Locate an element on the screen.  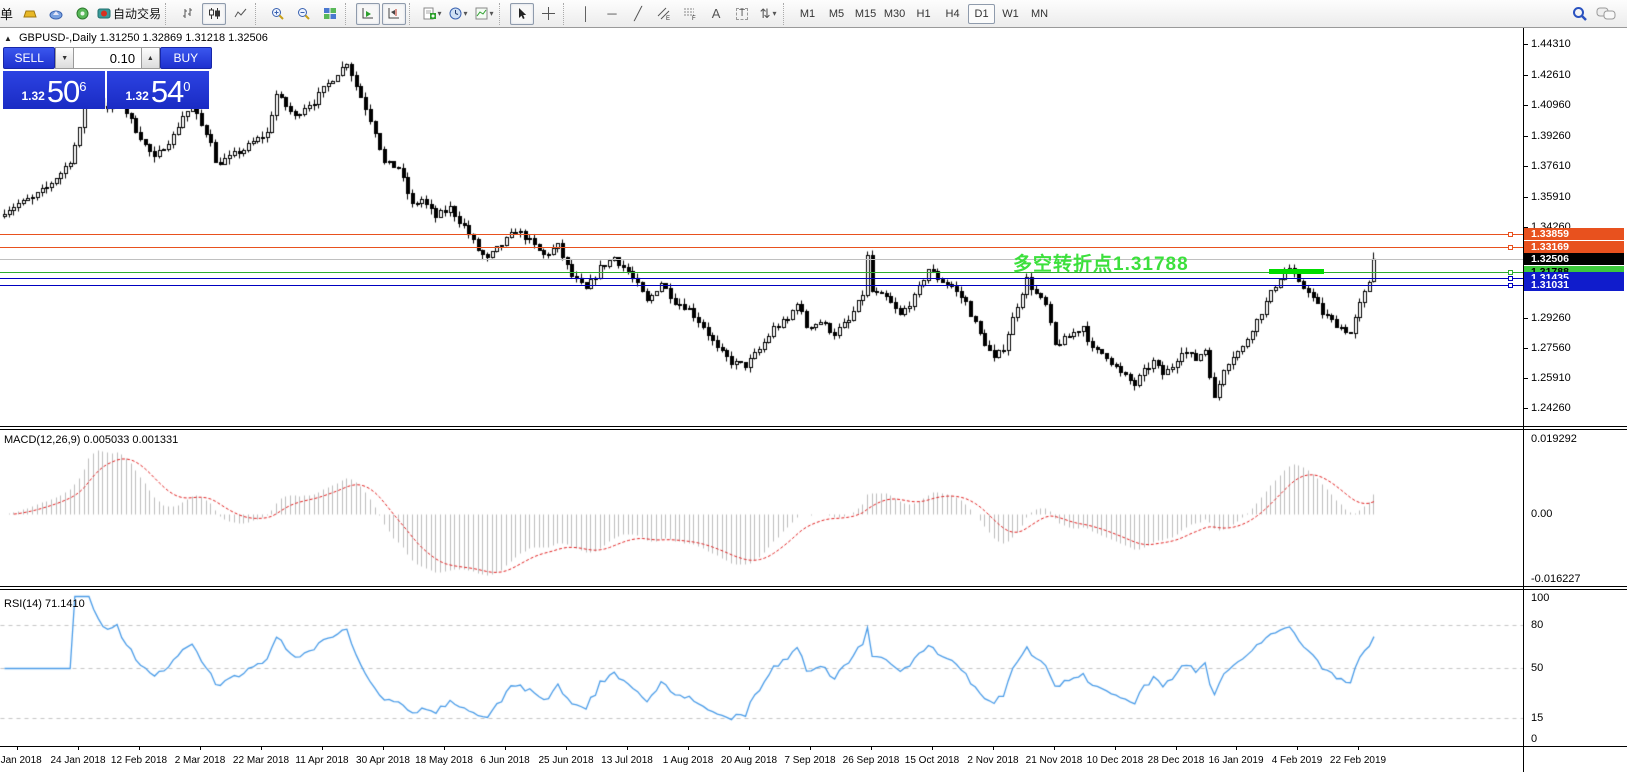
buy-button: BUY is located at coordinates (186, 58).